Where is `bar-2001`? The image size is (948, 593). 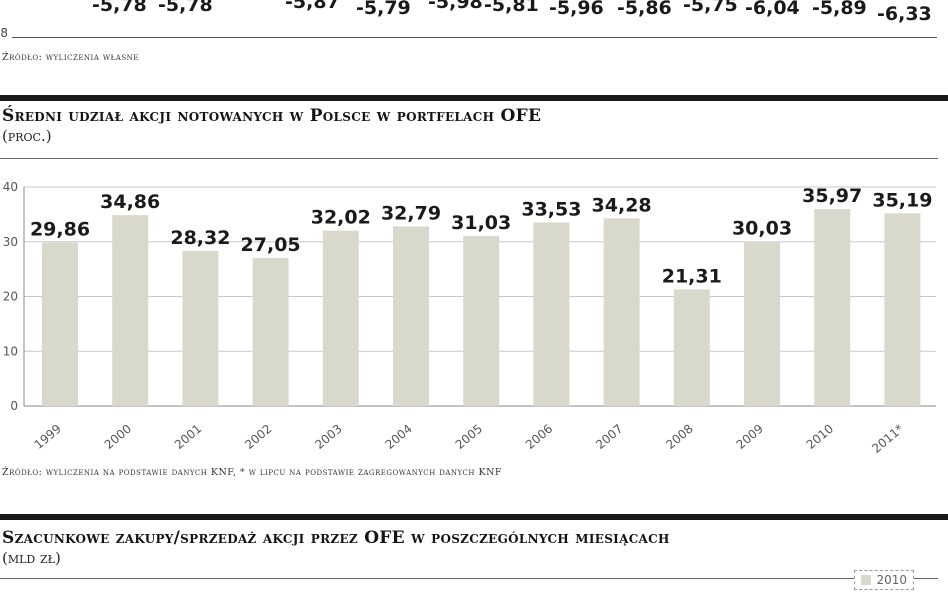 bar-2001 is located at coordinates (200, 328).